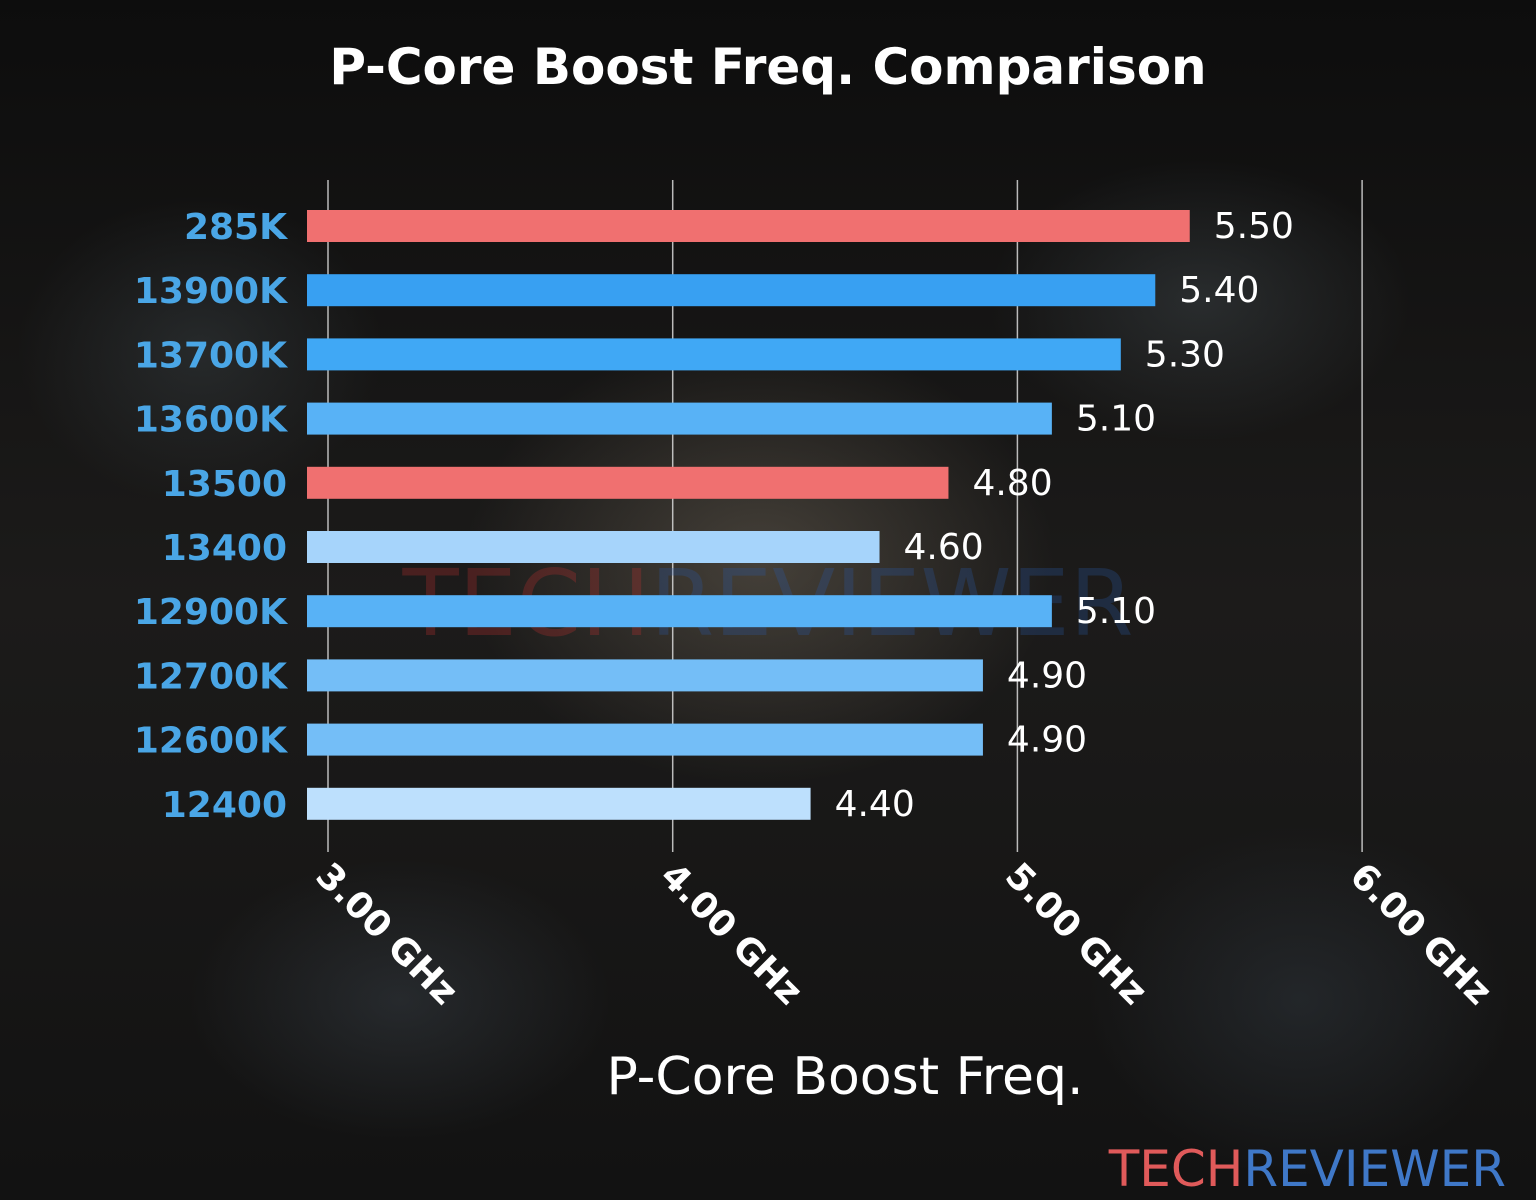  I want to click on category-label: 13600K, so click(211, 420).